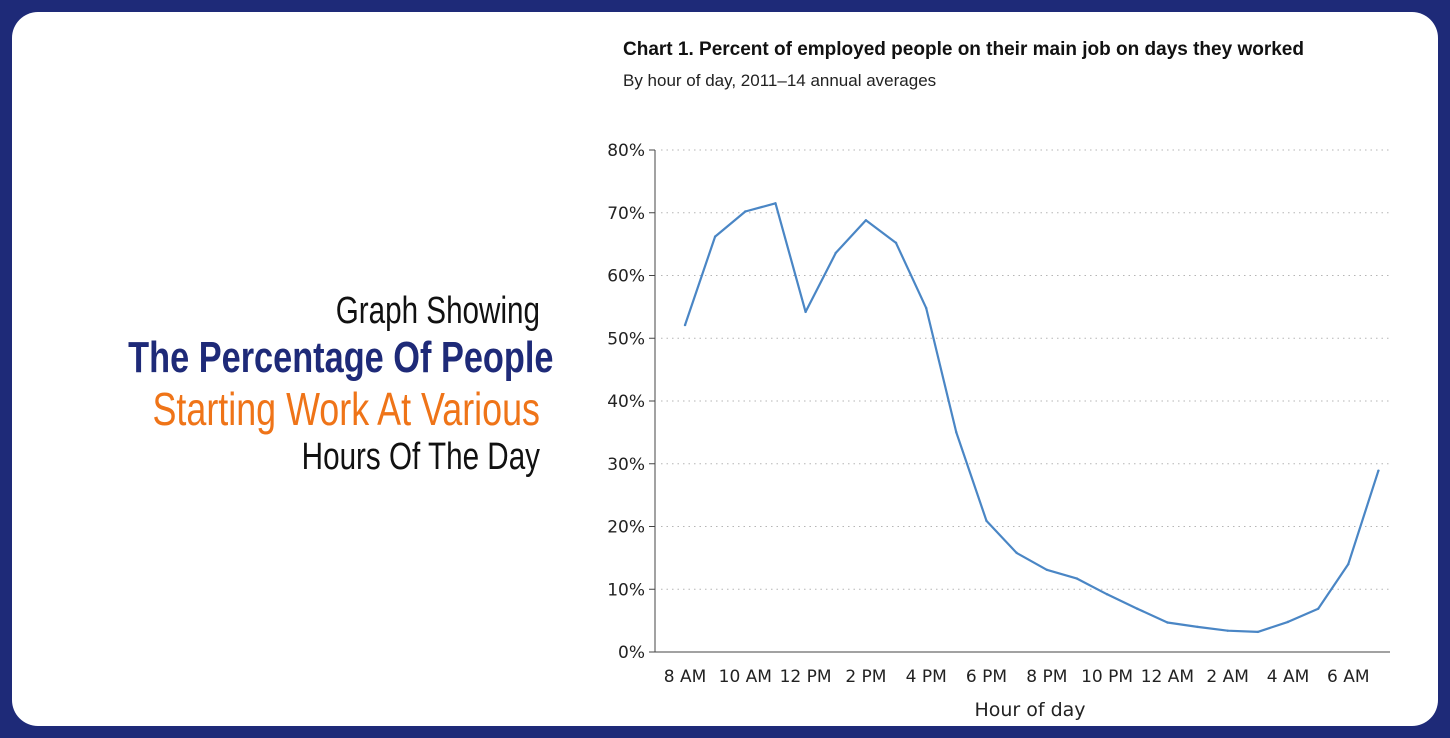 This screenshot has height=738, width=1450. What do you see at coordinates (1029, 710) in the screenshot?
I see `x-axis-label: Hour of day` at bounding box center [1029, 710].